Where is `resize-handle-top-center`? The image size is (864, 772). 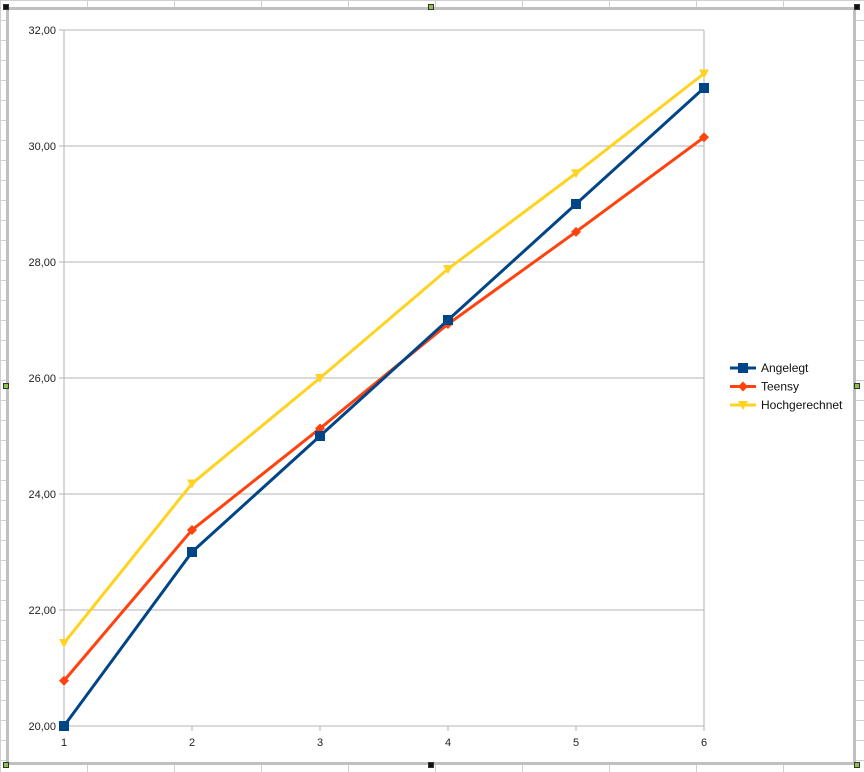 resize-handle-top-center is located at coordinates (431, 7).